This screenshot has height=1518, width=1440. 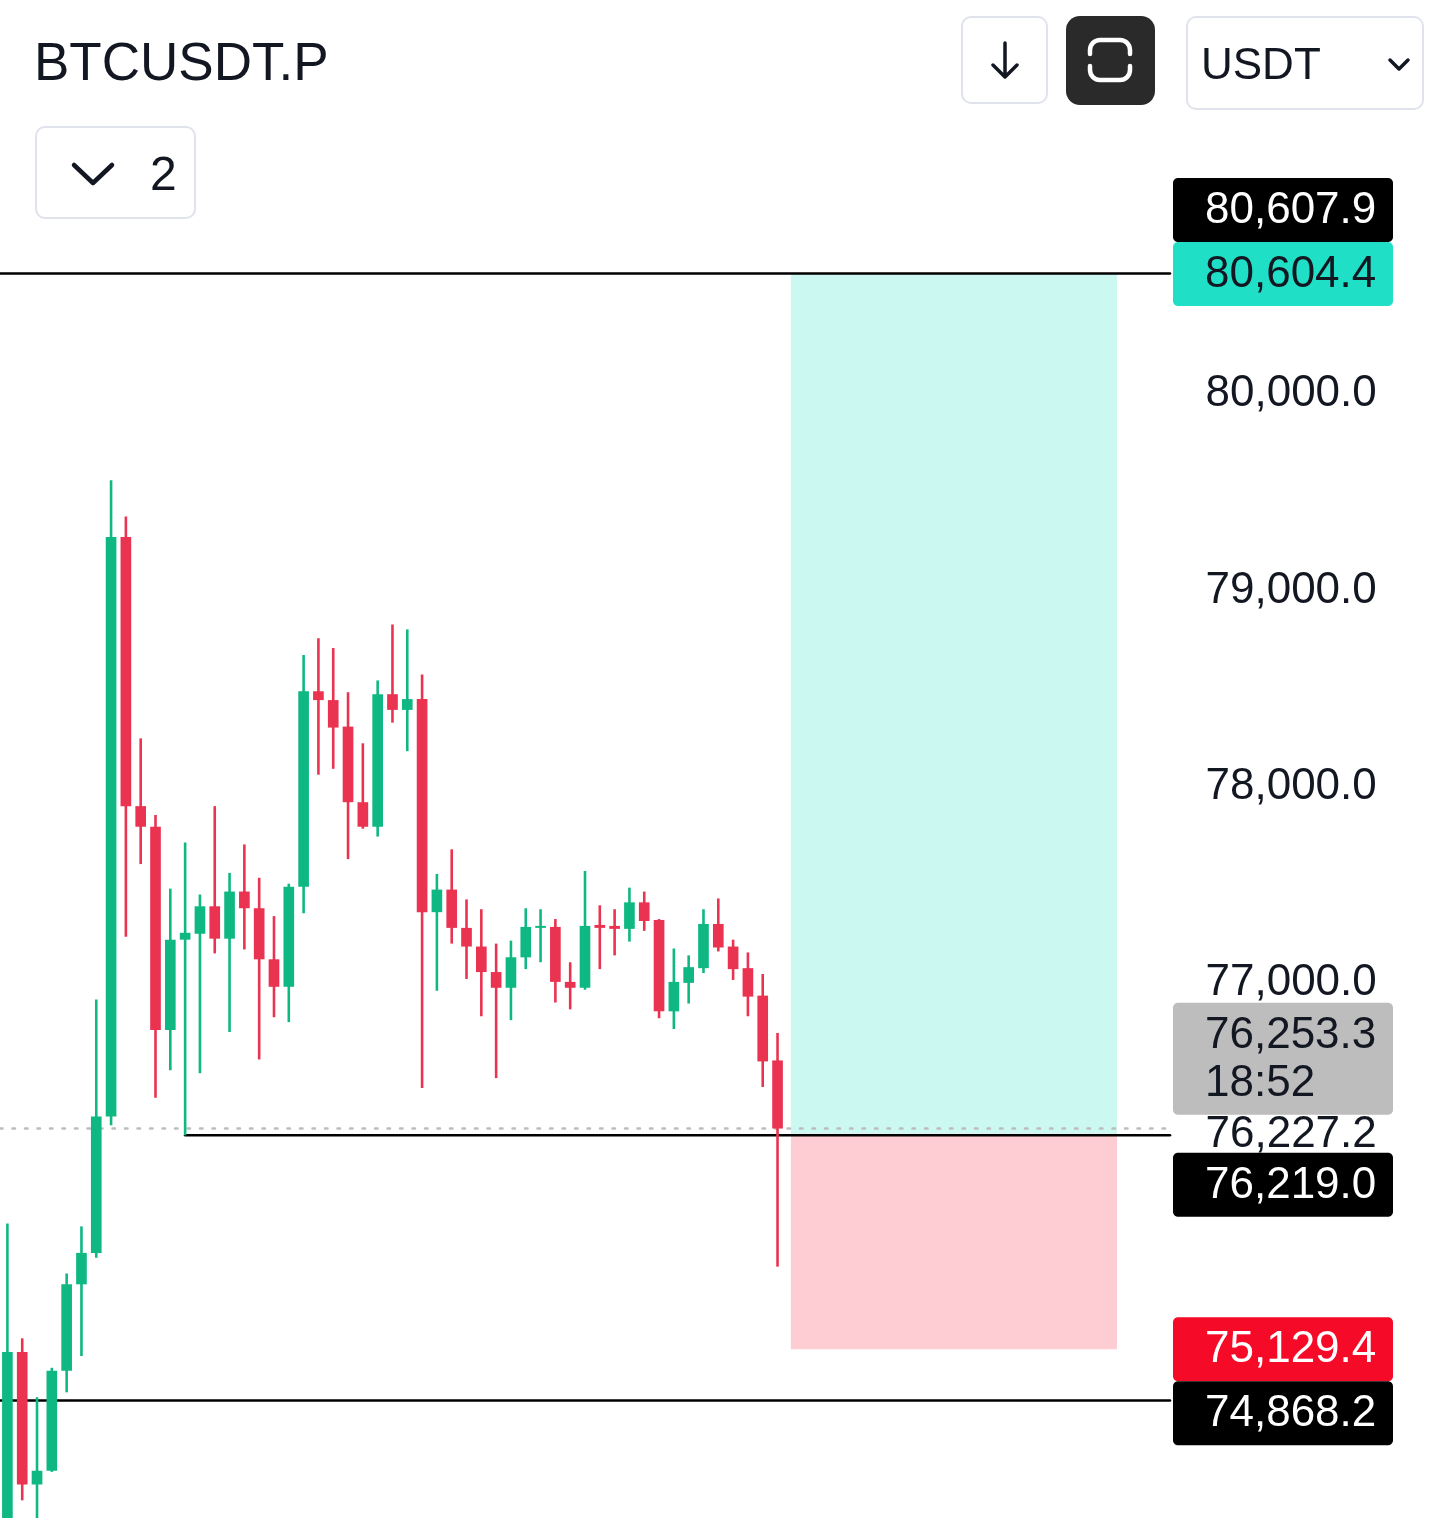 What do you see at coordinates (1305, 63) in the screenshot?
I see `currency-dropdown: USDT` at bounding box center [1305, 63].